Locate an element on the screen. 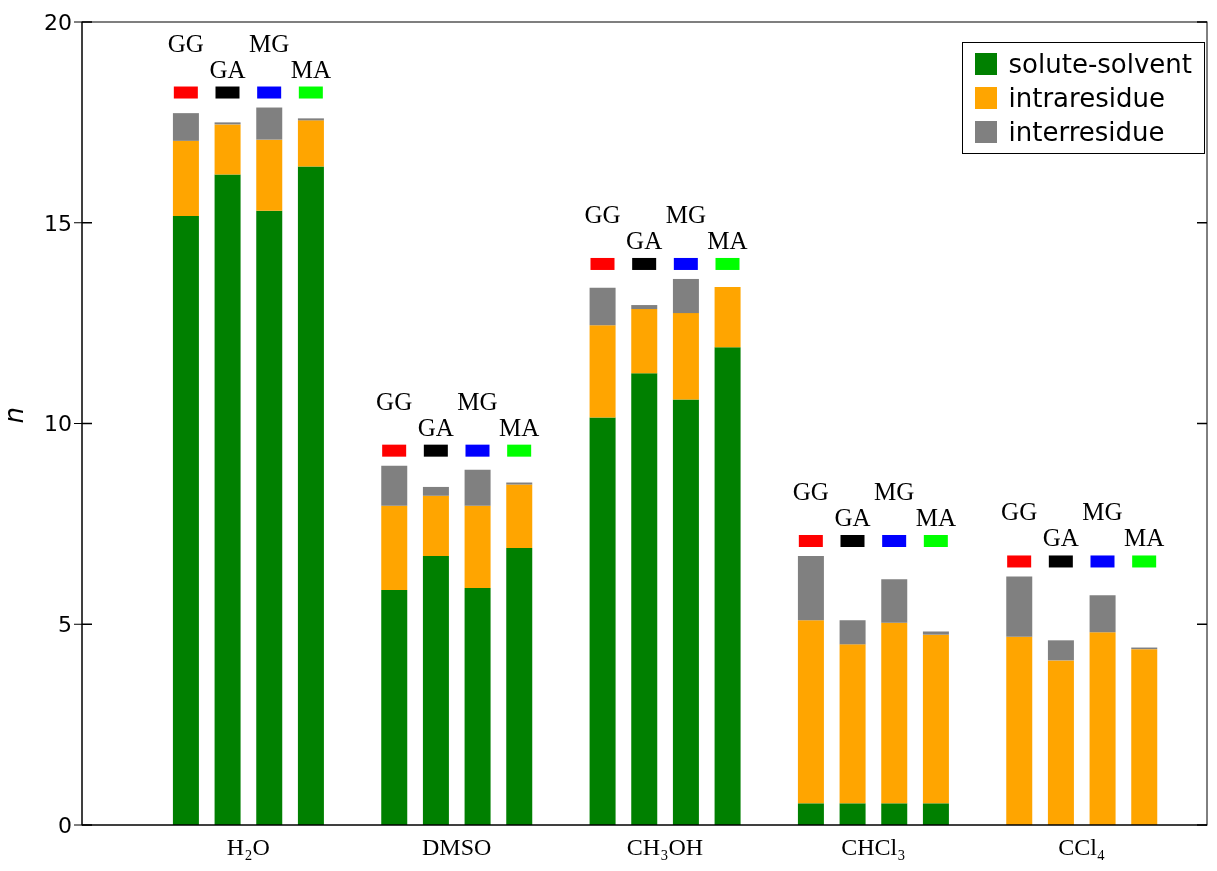 The image size is (1217, 871). text: CCl₄ is located at coordinates (1082, 847).